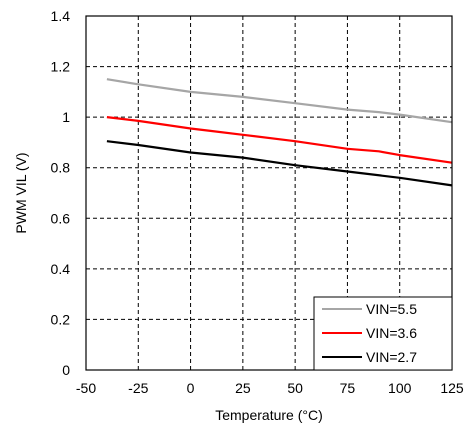 The image size is (471, 429). Describe the element at coordinates (391, 357) in the screenshot. I see `legend-label-vin-2.7: VIN=2.7` at that location.